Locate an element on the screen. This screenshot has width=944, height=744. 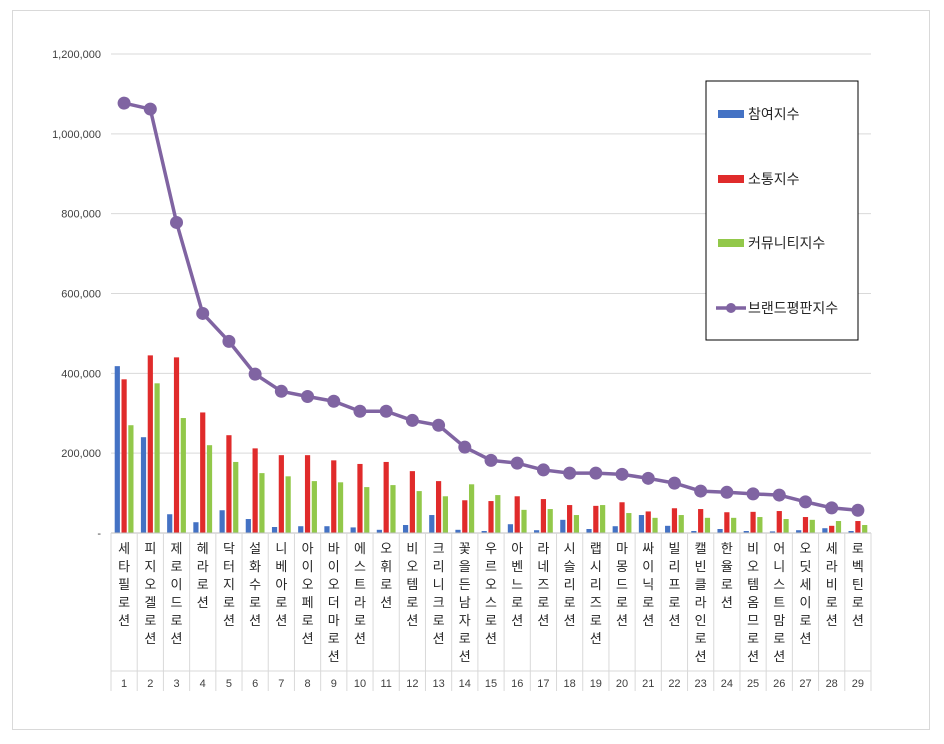
rank-label: 17 is located at coordinates (543, 684).